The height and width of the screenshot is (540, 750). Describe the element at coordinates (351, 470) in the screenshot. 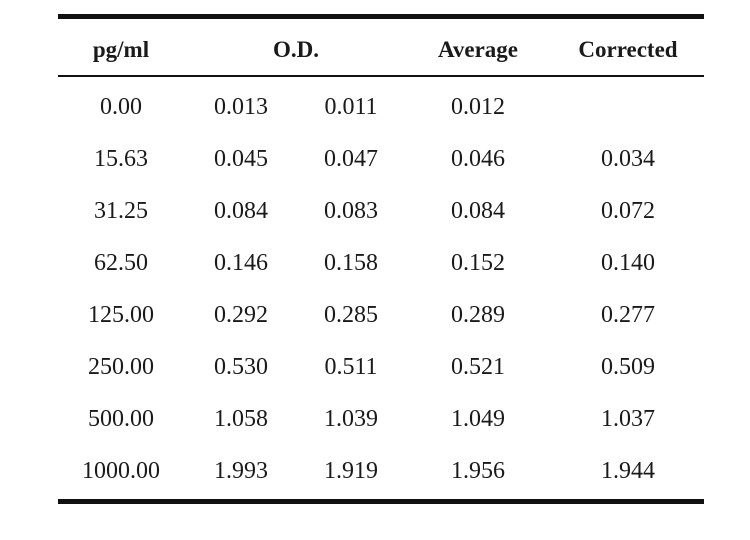

I see `cell-od-2: 1.919` at that location.